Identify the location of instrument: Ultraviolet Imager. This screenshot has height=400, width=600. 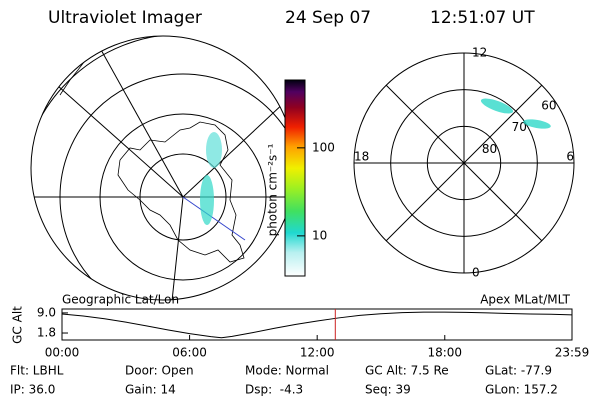
(125, 18).